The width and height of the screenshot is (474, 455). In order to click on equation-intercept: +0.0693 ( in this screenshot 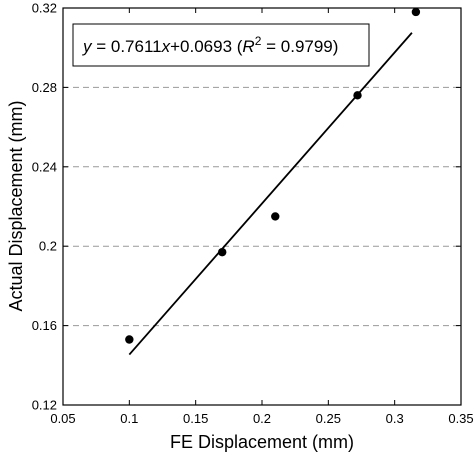, I will do `click(206, 46)`.